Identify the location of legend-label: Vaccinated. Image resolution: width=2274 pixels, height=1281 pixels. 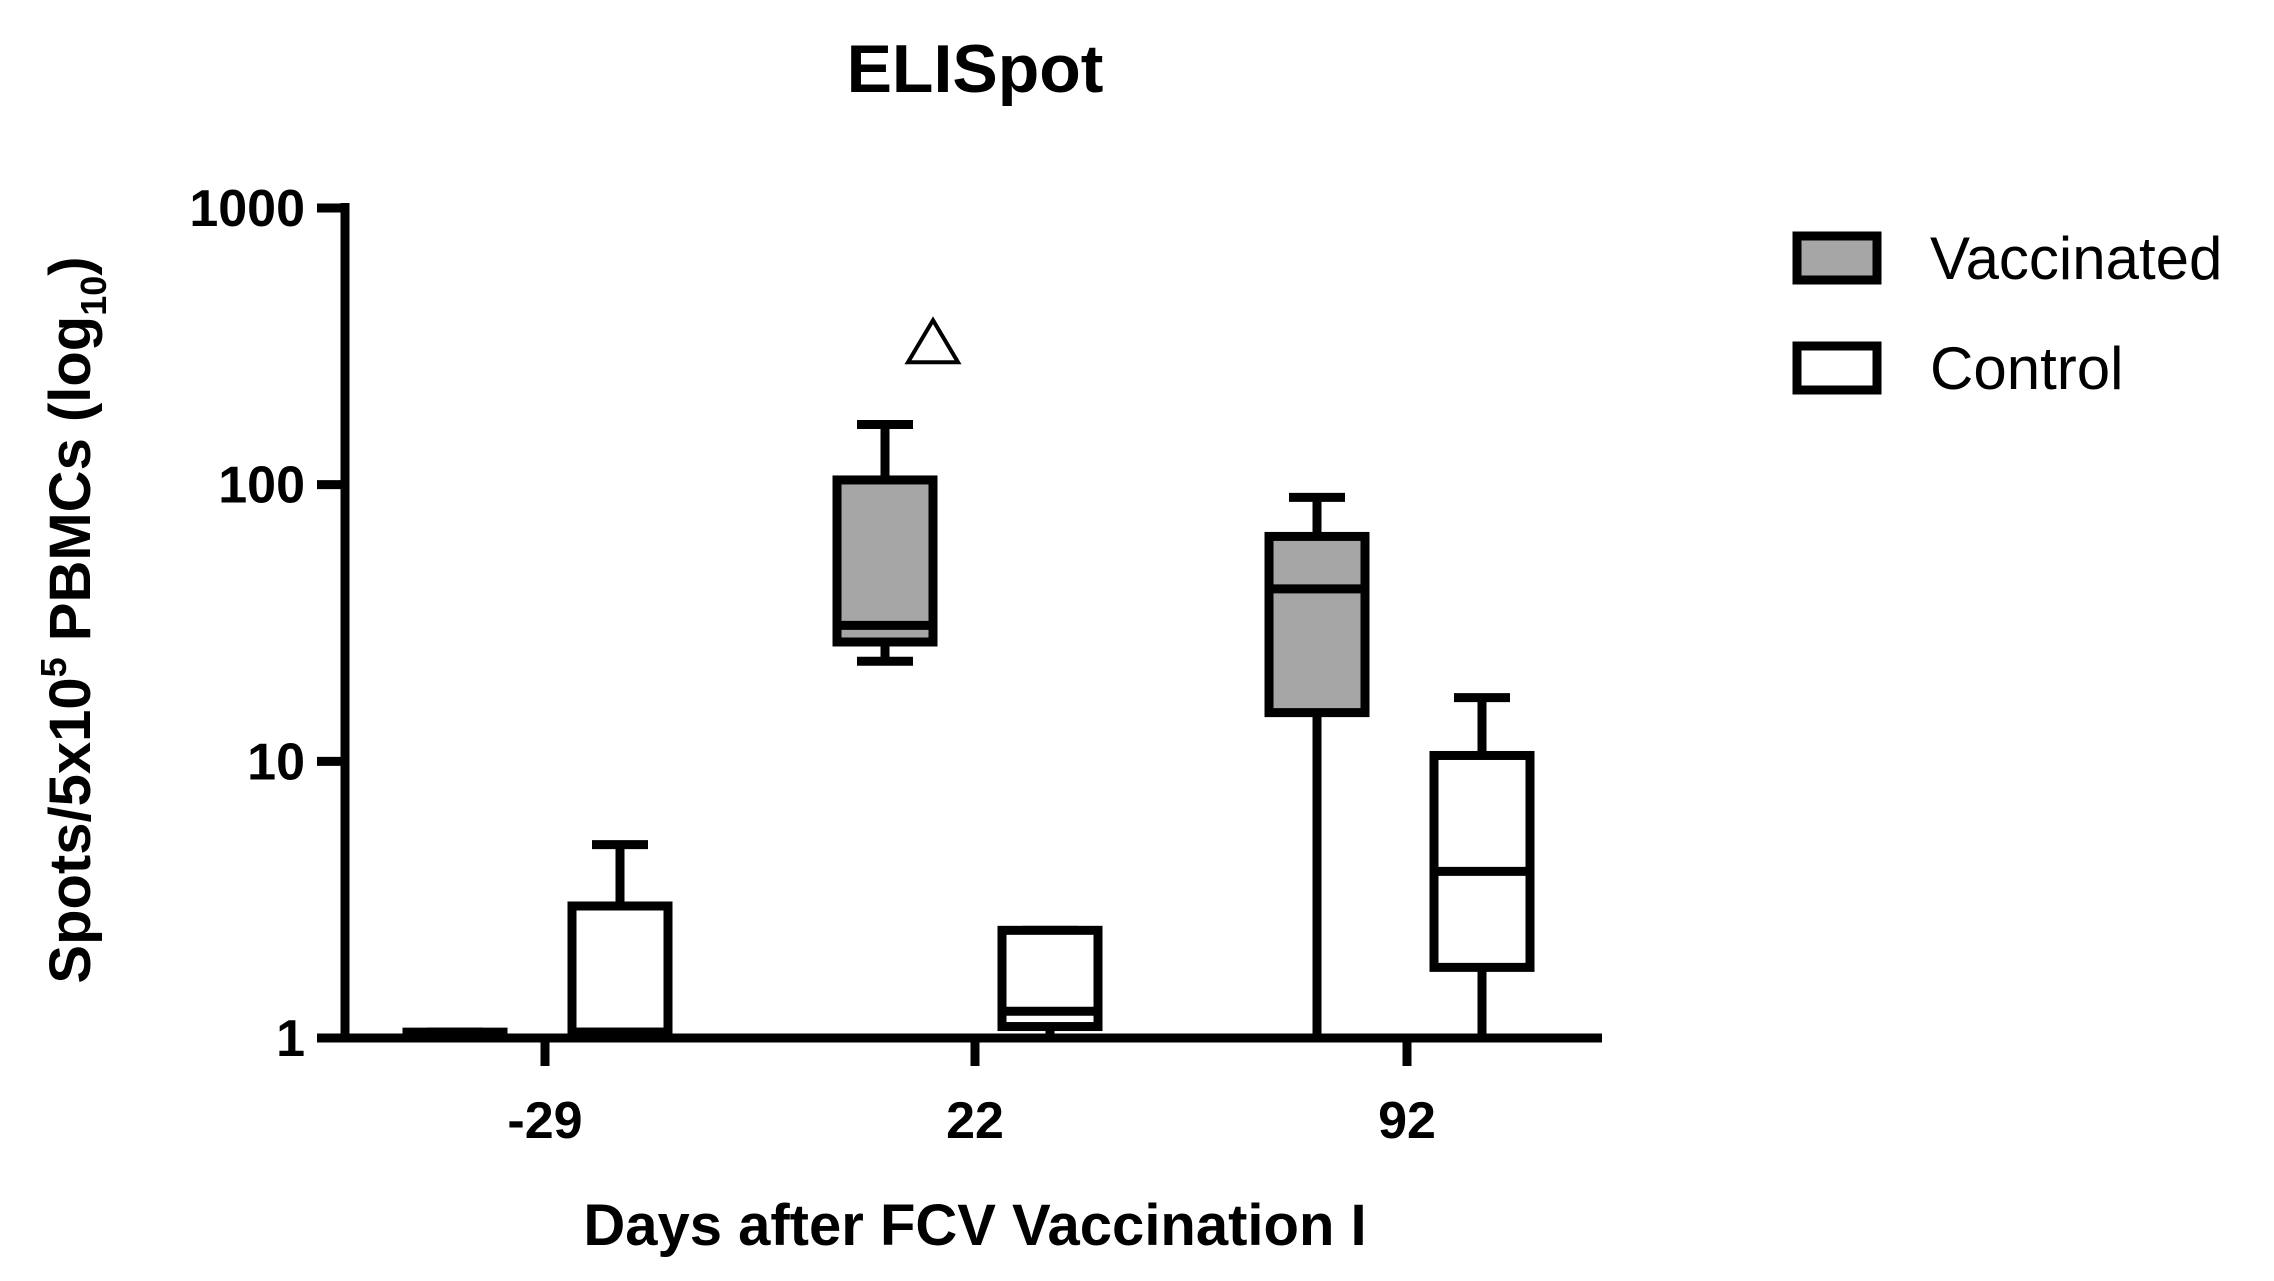
(2076, 258).